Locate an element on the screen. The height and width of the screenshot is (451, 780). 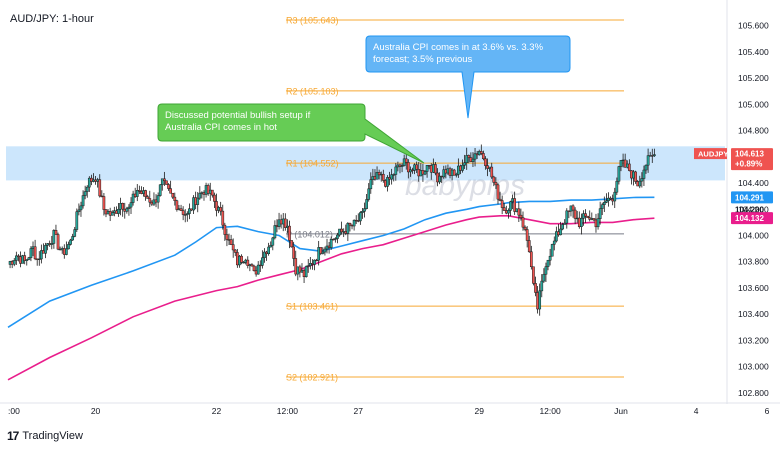
pivot-label-r3: R3 (105.643) is located at coordinates (312, 21).